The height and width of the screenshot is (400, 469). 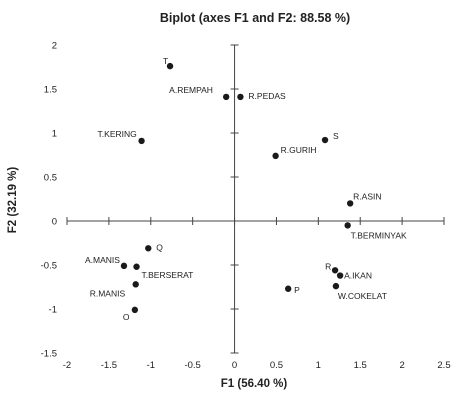 What do you see at coordinates (267, 96) in the screenshot?
I see `point-label: R.PEDAS` at bounding box center [267, 96].